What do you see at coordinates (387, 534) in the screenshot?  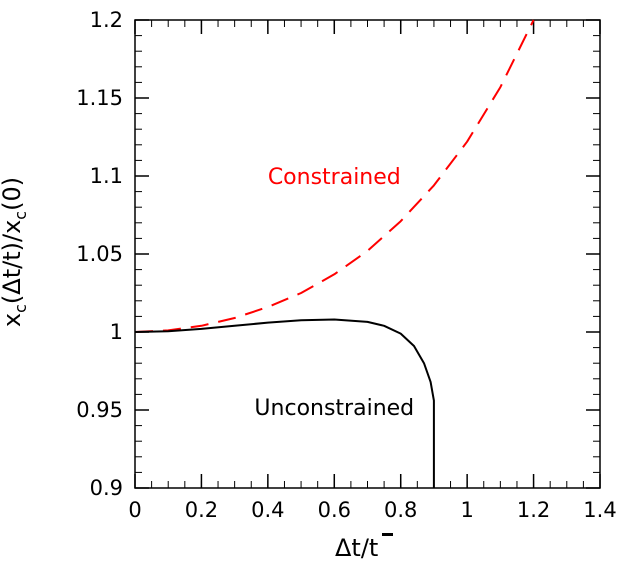 I see `x-axis-label-overbar` at bounding box center [387, 534].